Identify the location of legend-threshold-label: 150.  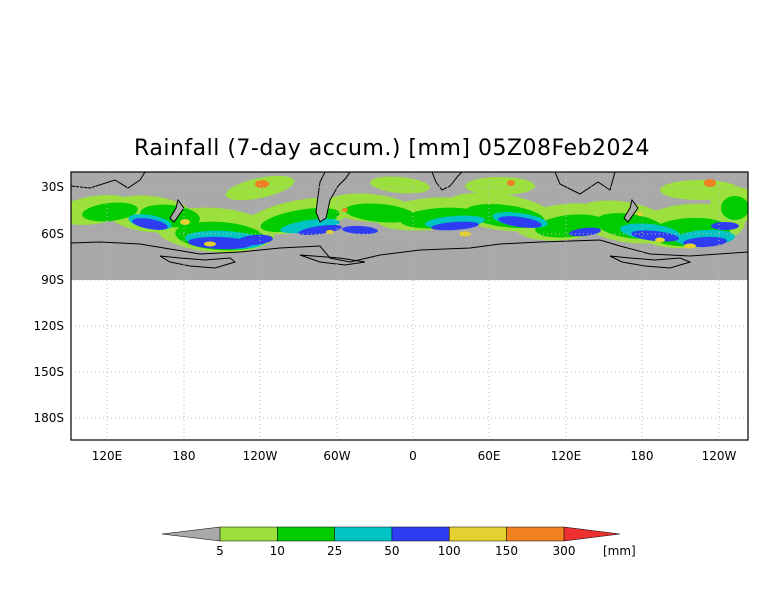
(506, 551).